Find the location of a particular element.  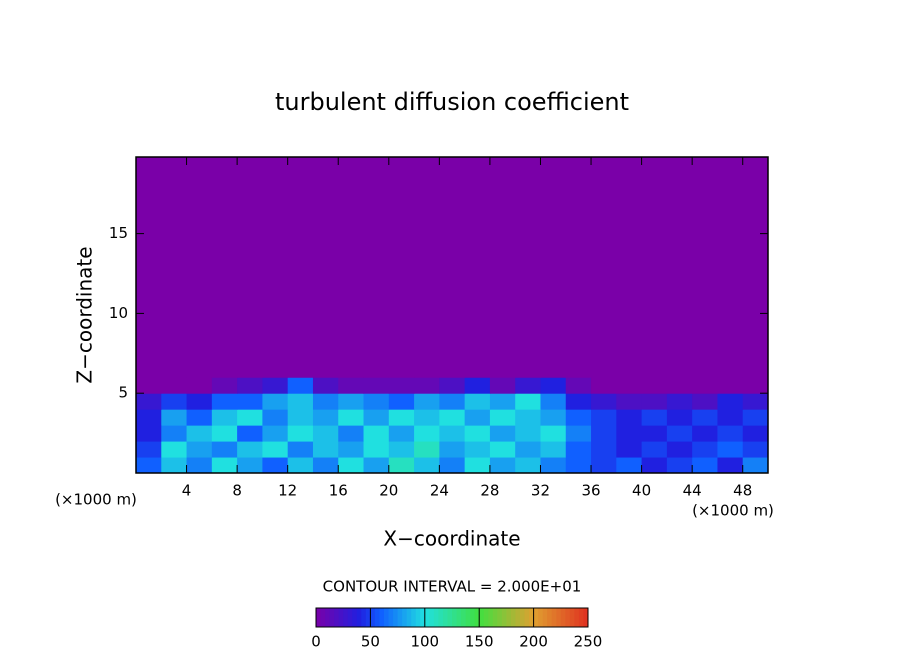

x-axis-label: X−coordinate is located at coordinates (451, 539).